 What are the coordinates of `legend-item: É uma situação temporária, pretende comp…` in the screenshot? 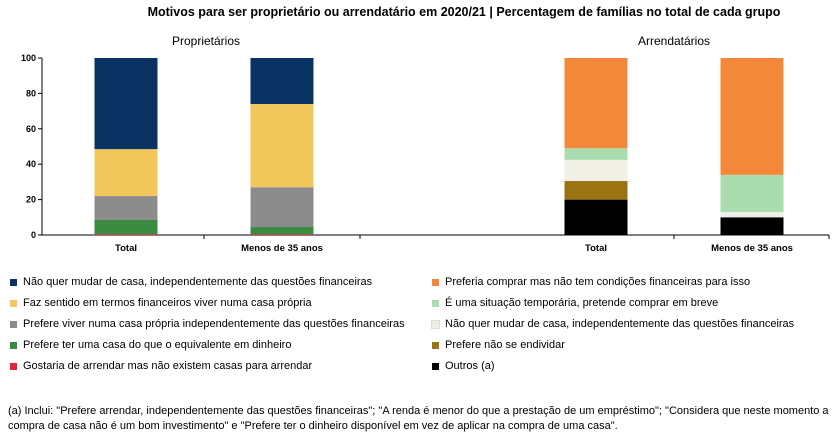 It's located at (575, 303).